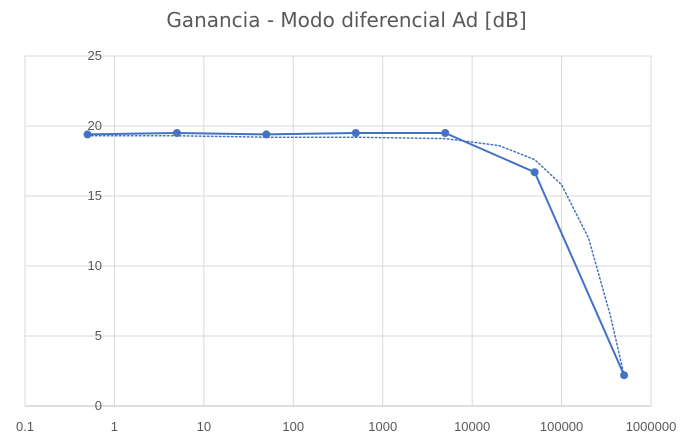 The height and width of the screenshot is (441, 693). What do you see at coordinates (293, 426) in the screenshot?
I see `x-tick-label: 100` at bounding box center [293, 426].